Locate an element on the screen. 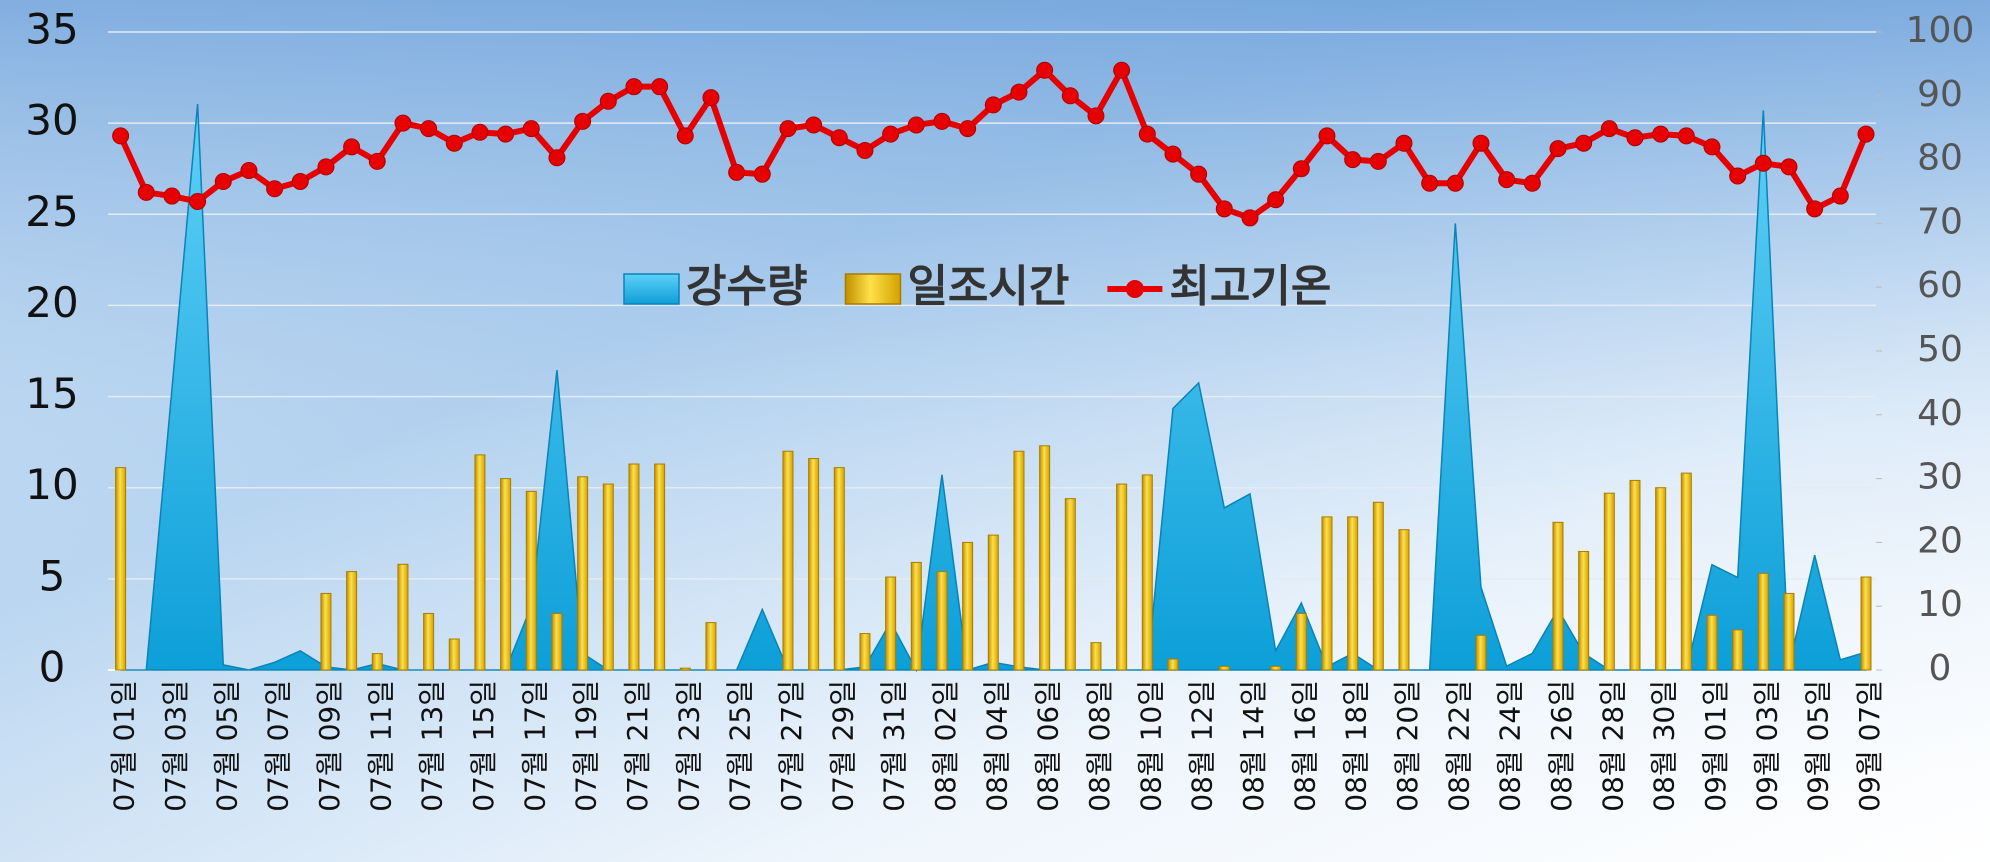 This screenshot has height=862, width=1990. x-tick-label: 08월 10일 is located at coordinates (1150, 746).